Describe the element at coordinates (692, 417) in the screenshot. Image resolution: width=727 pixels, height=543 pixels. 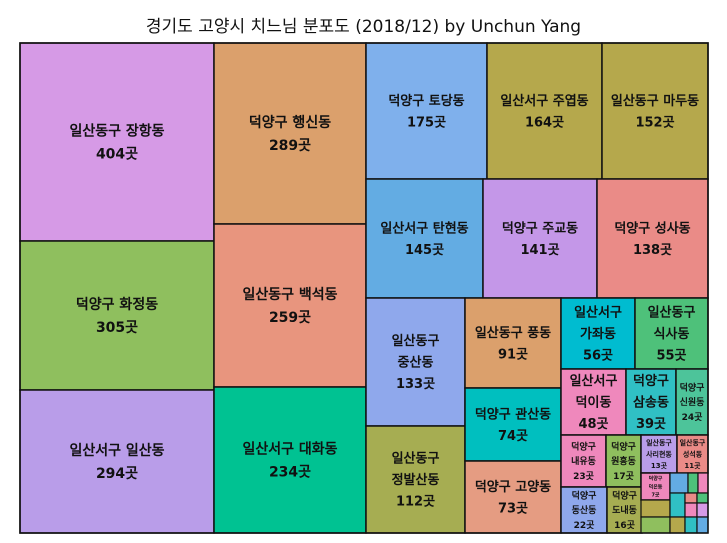
I see `cell-value-label: 24곳` at that location.